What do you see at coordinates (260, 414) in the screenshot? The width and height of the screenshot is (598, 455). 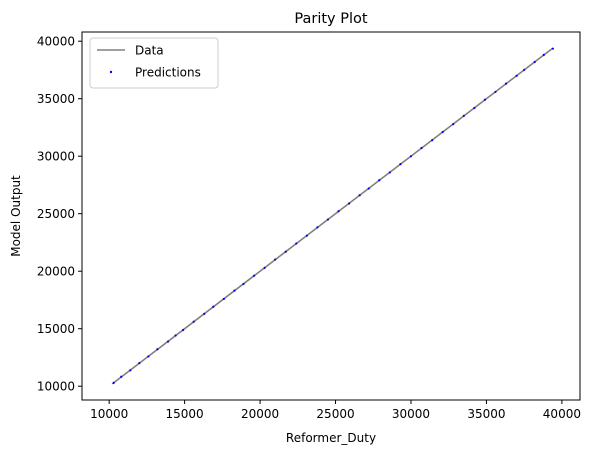 I see `x-tick-label: 20000` at bounding box center [260, 414].